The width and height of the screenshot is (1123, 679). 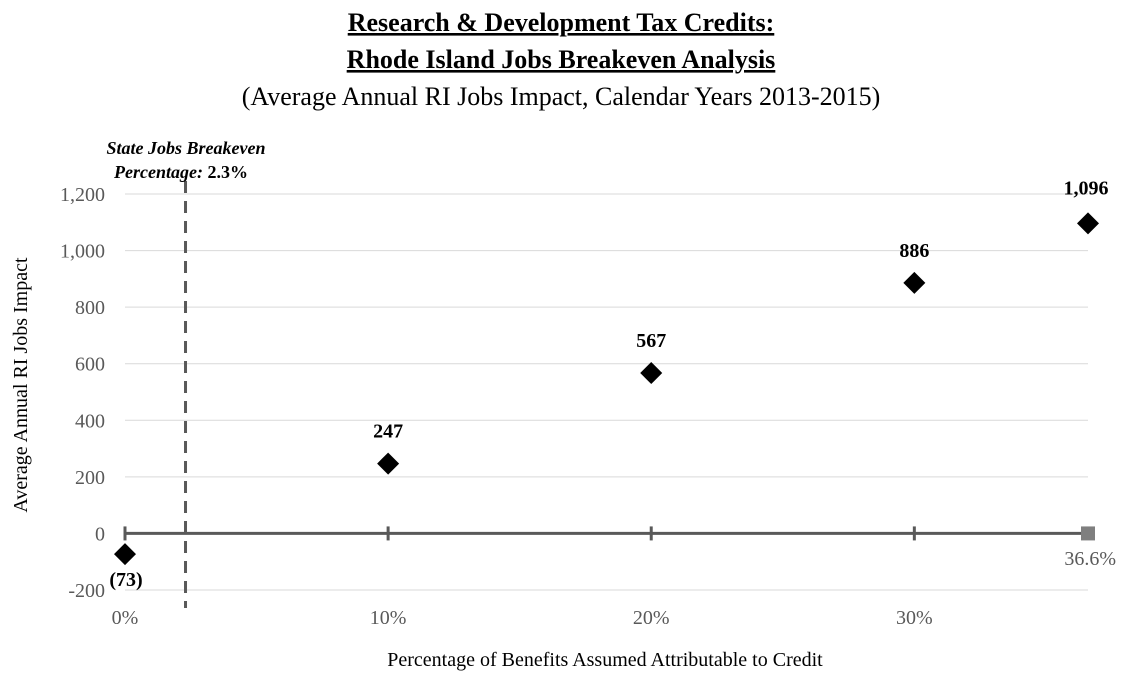 What do you see at coordinates (100, 534) in the screenshot?
I see `y-tick-label: 0` at bounding box center [100, 534].